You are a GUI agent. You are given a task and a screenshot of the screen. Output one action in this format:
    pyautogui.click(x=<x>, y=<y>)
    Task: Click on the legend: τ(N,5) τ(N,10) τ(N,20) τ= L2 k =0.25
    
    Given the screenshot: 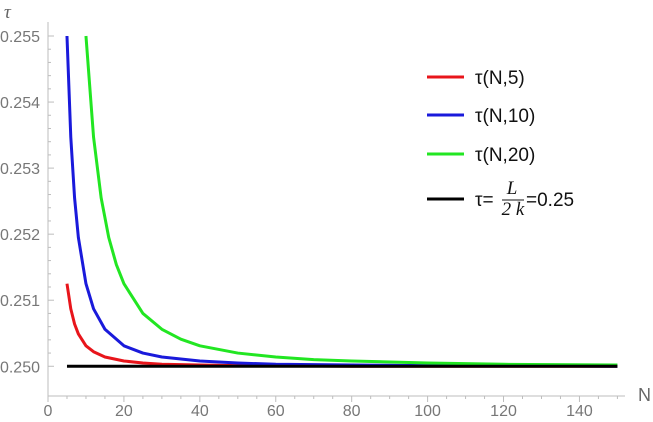 What is the action you would take?
    pyautogui.click(x=500, y=144)
    